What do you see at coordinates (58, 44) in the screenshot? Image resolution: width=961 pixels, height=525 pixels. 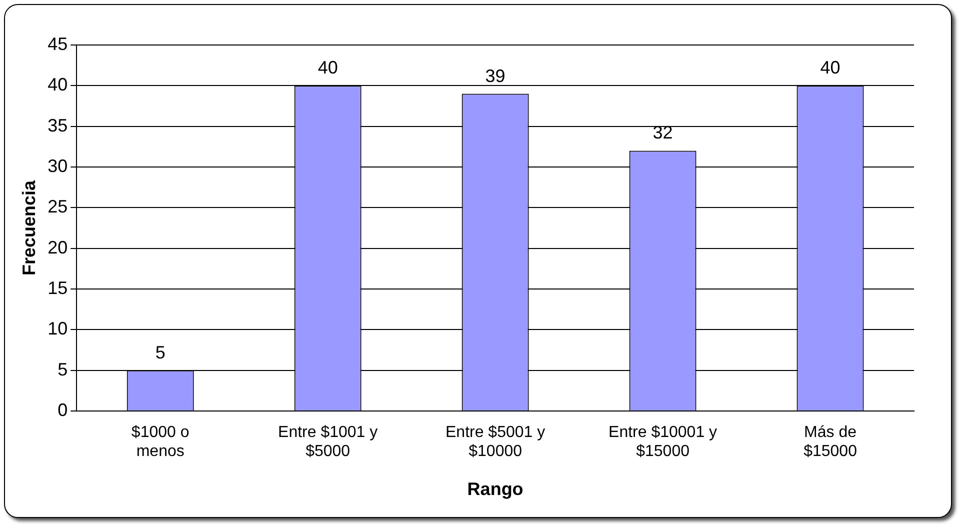 I see `y-tick-label: 45` at bounding box center [58, 44].